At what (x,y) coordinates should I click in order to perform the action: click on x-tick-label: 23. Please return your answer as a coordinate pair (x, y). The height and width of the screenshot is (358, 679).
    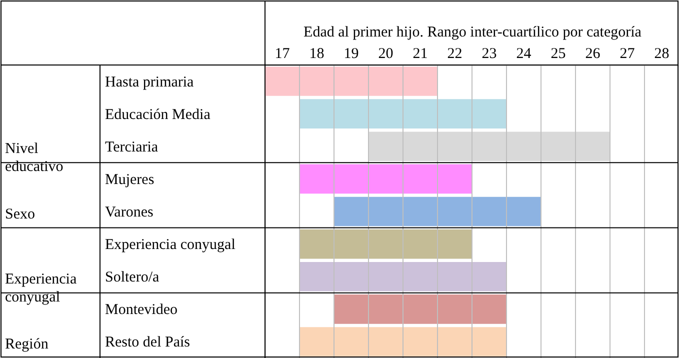
    Looking at the image, I should click on (489, 54).